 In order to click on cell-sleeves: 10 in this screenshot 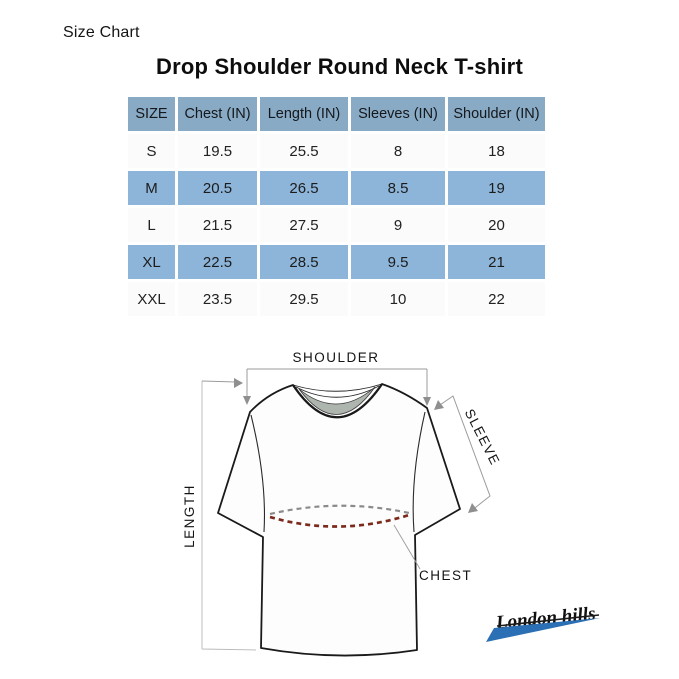, I will do `click(398, 299)`.